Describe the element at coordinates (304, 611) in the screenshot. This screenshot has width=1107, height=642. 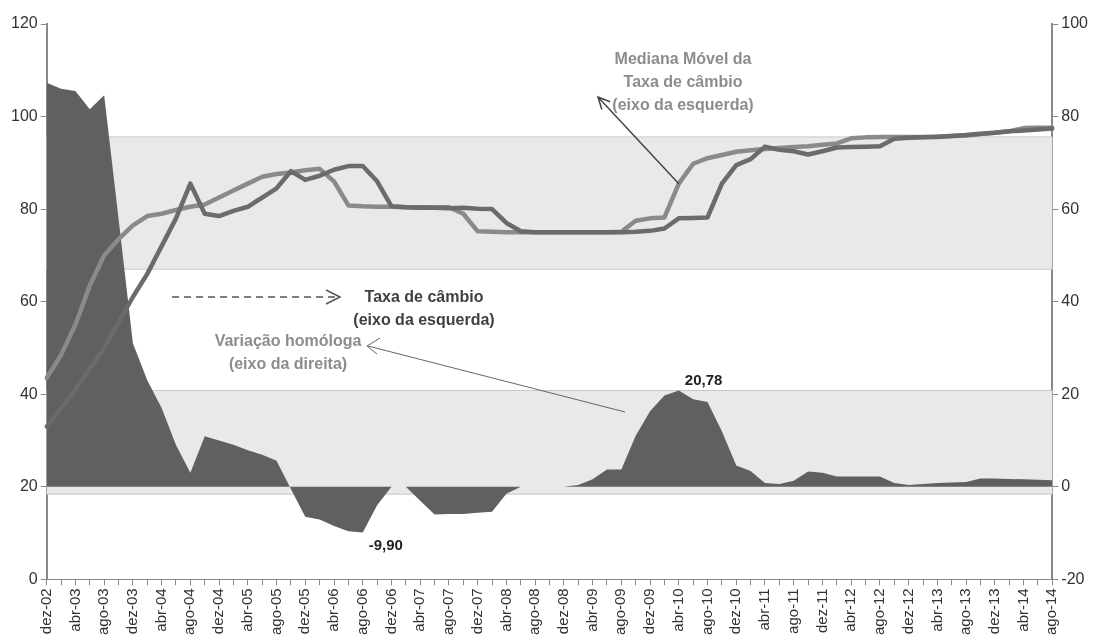
I see `x-tick-label: dez-05` at that location.